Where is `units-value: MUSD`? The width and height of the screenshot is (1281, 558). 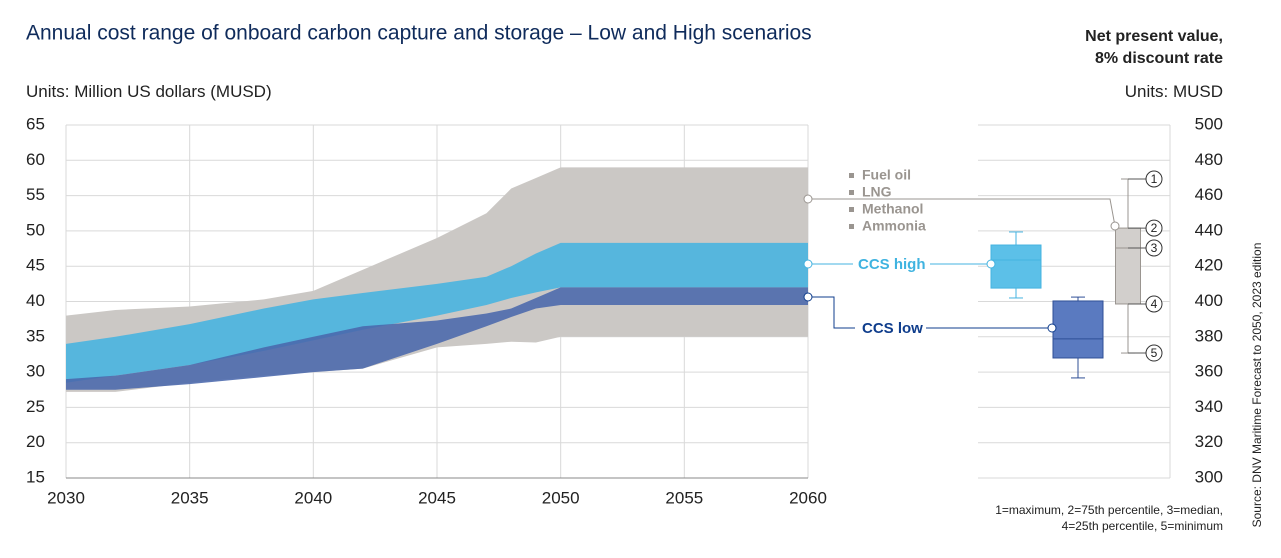
units-value: MUSD is located at coordinates (1198, 91).